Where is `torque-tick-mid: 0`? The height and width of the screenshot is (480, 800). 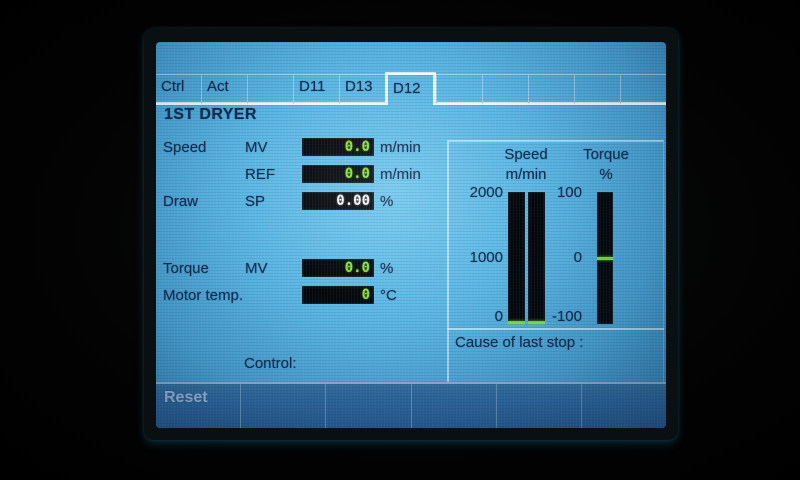
torque-tick-mid: 0 is located at coordinates (577, 257).